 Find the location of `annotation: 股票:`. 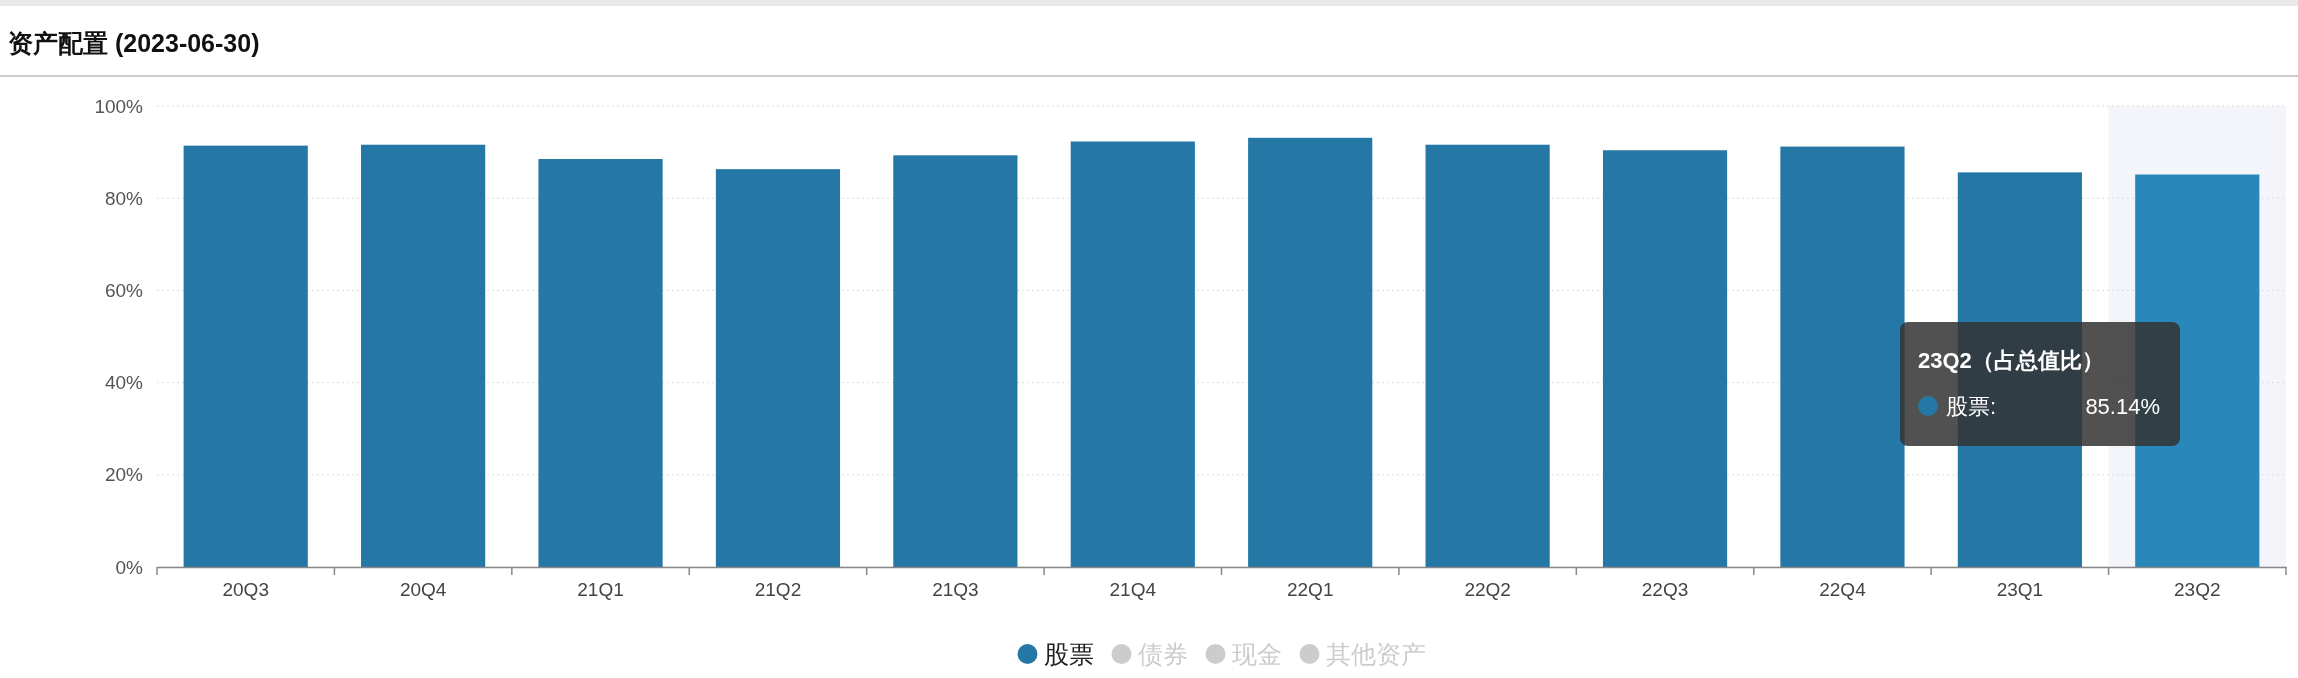

annotation: 股票: is located at coordinates (1971, 406).